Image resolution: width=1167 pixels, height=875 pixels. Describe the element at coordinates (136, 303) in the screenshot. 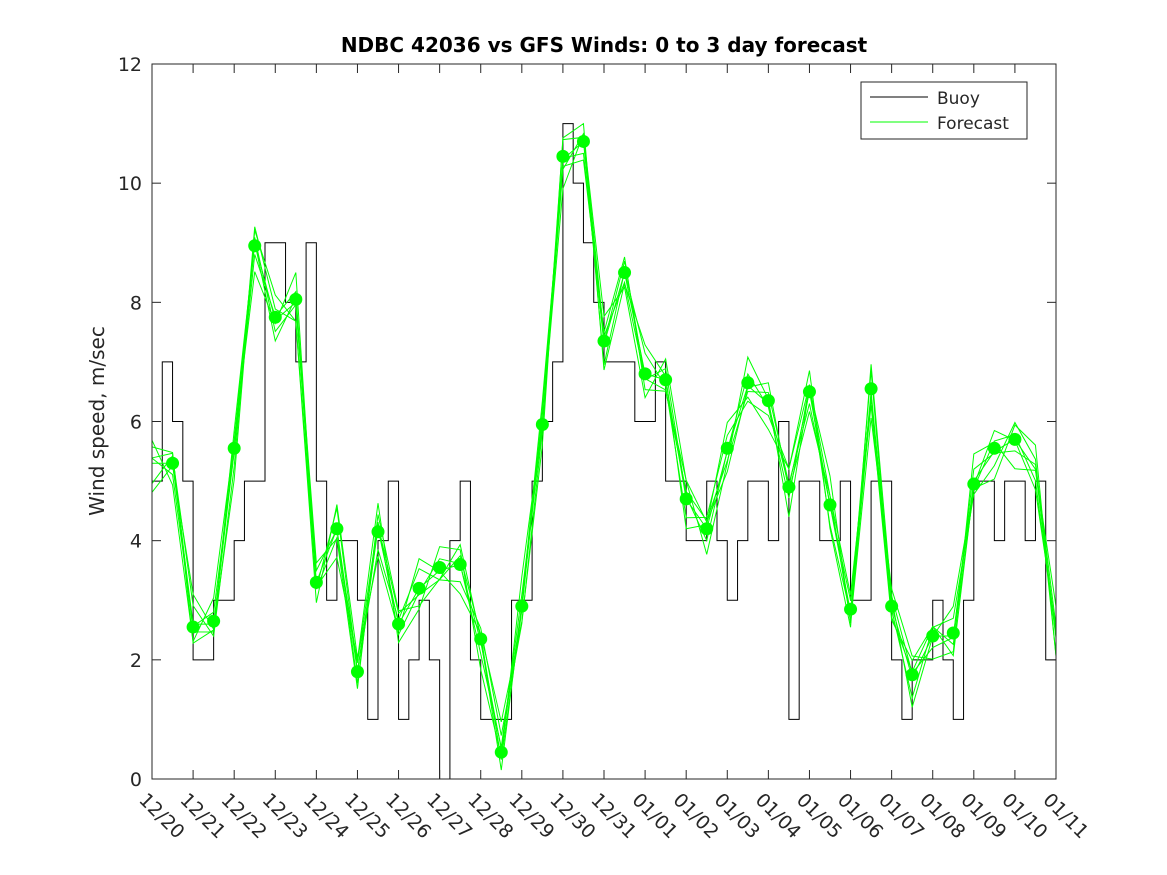

I see `y-tick-label: 8` at that location.